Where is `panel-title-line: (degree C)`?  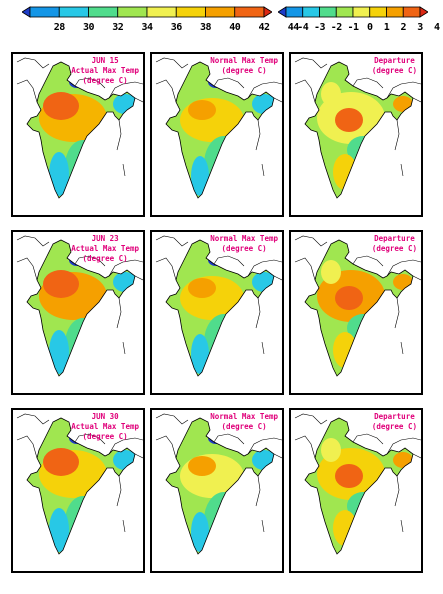 panel-title-line: (degree C) is located at coordinates (105, 80).